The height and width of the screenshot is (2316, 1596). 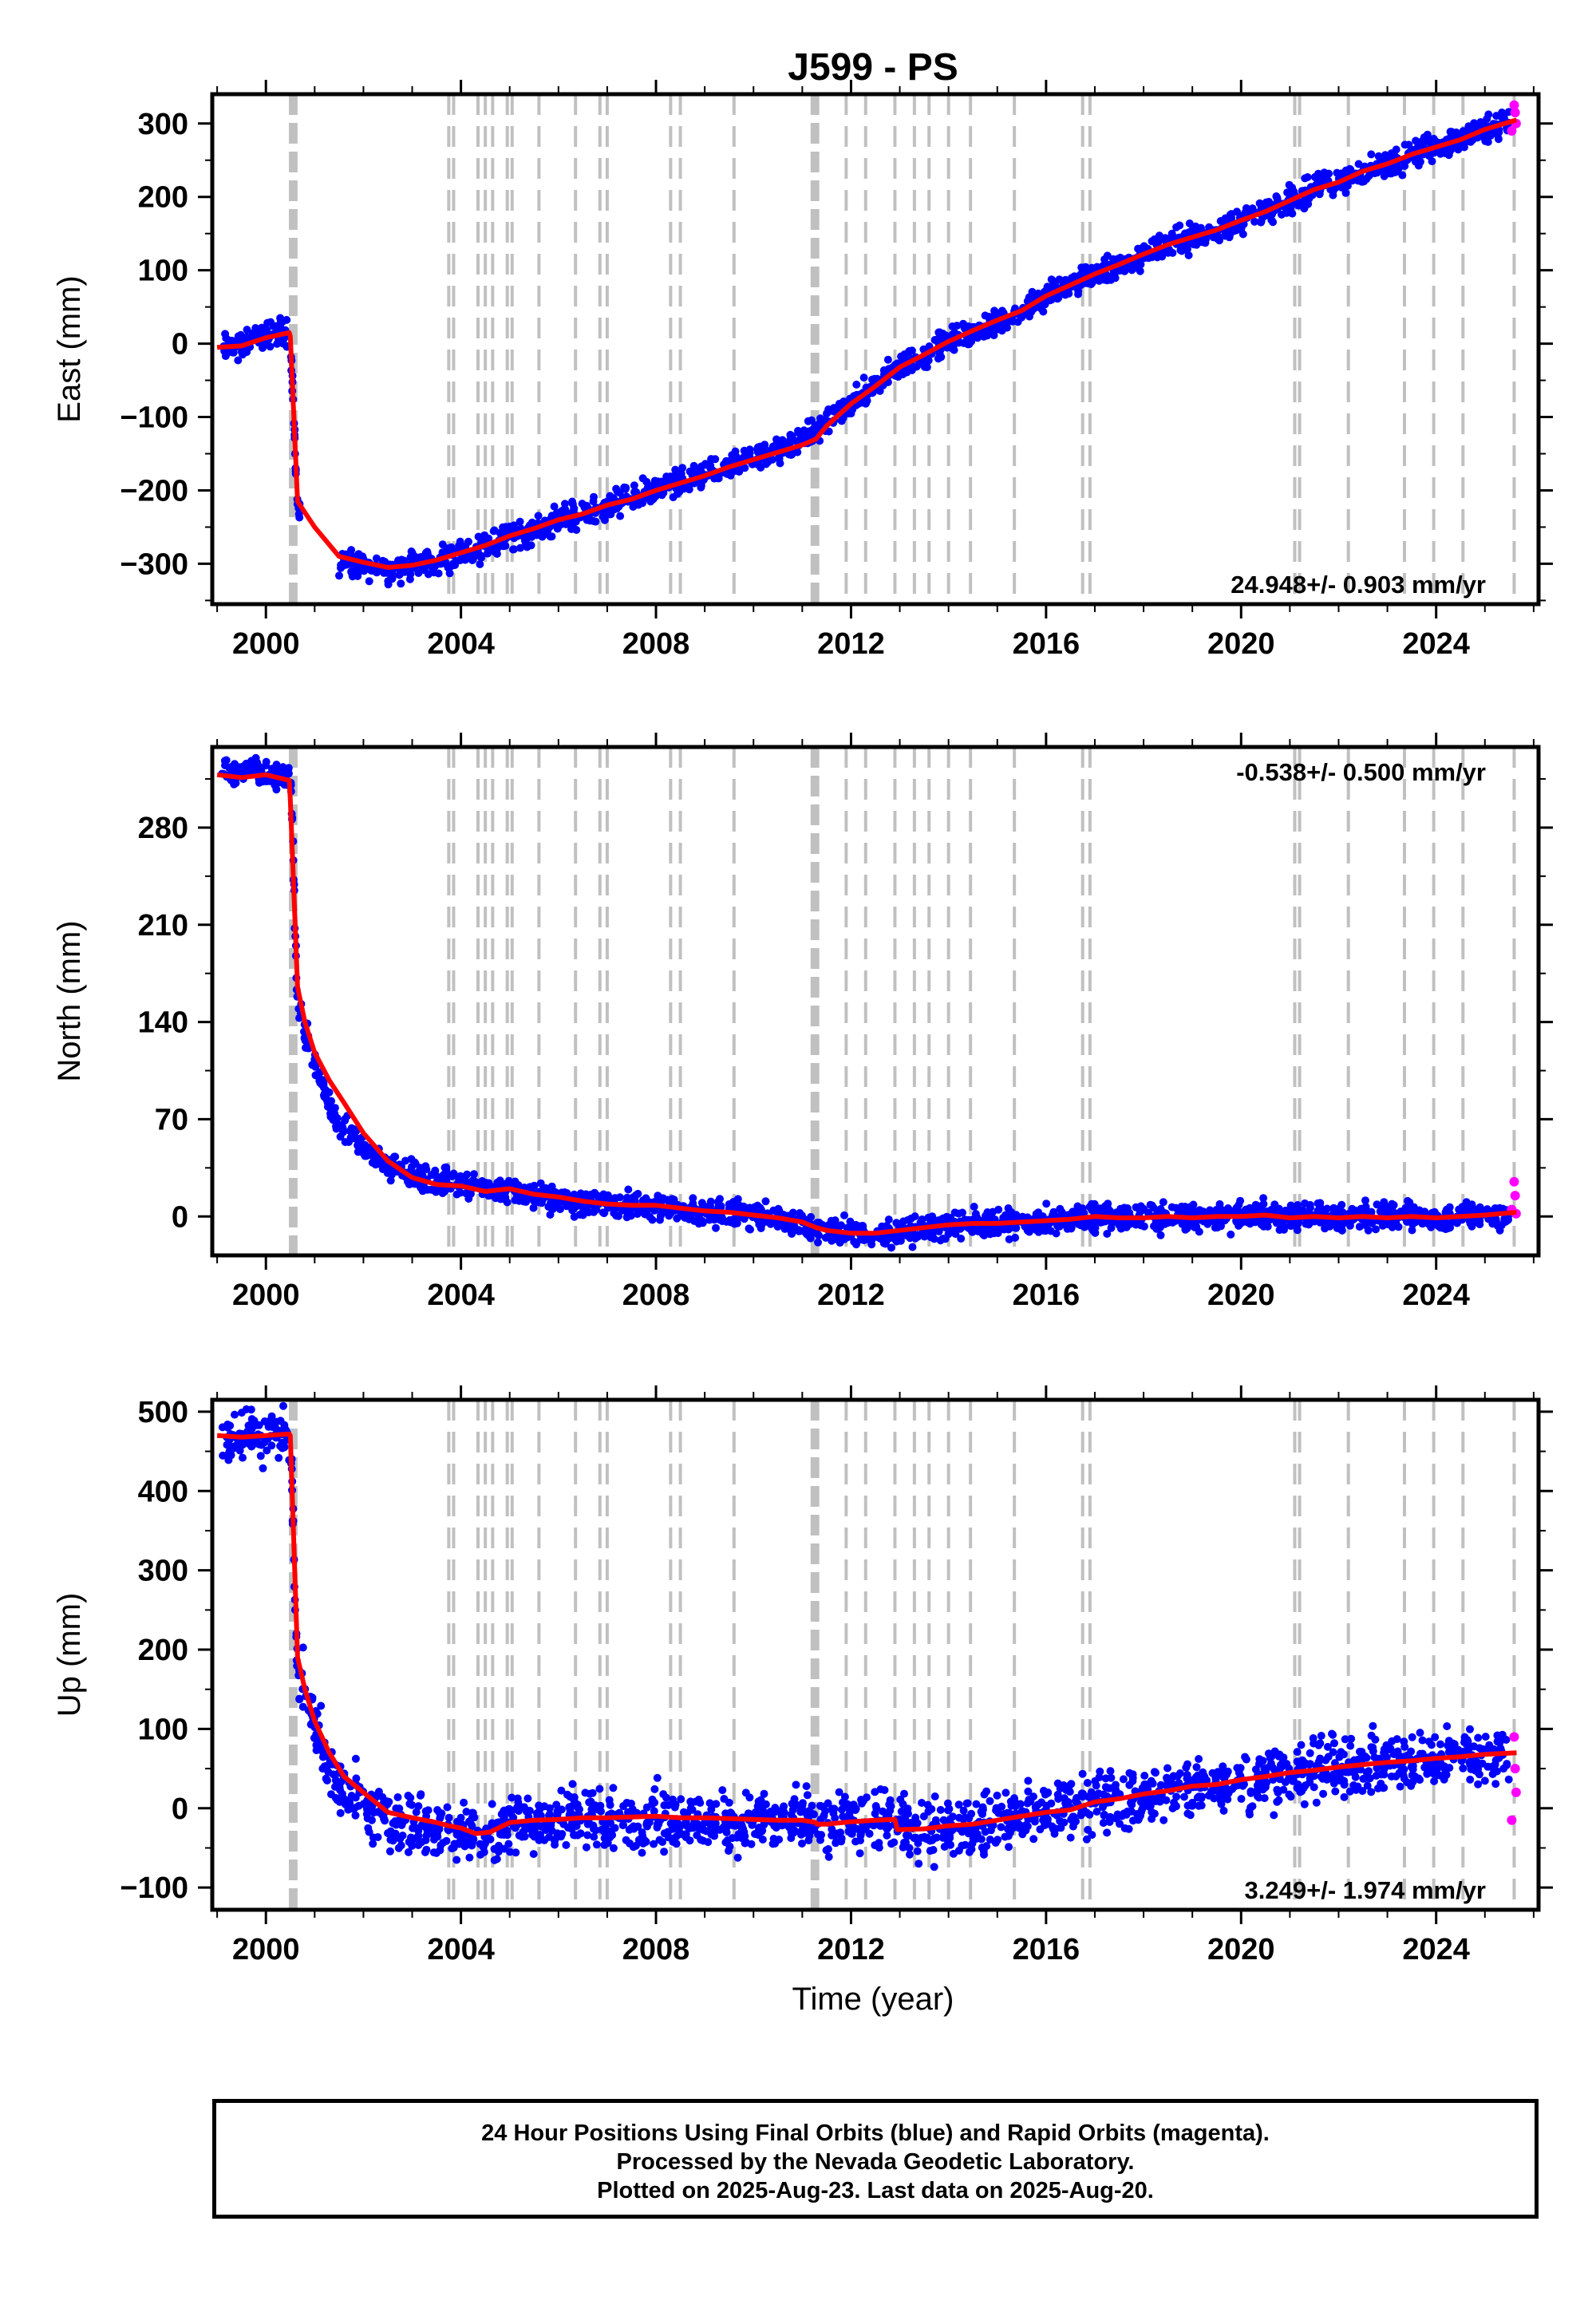 What do you see at coordinates (1241, 1295) in the screenshot?
I see `x-tick-label: 2020` at bounding box center [1241, 1295].